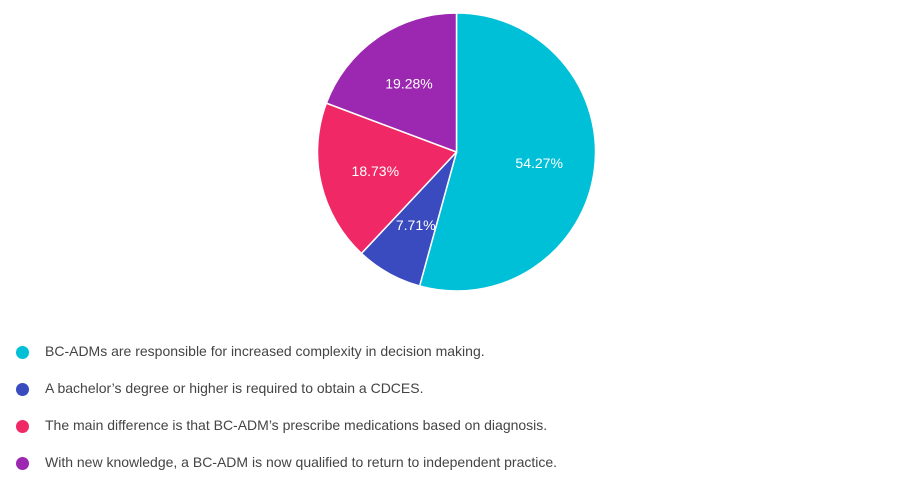 The image size is (903, 479). Describe the element at coordinates (538, 163) in the screenshot. I see `slice-data-label: 54.27%` at that location.